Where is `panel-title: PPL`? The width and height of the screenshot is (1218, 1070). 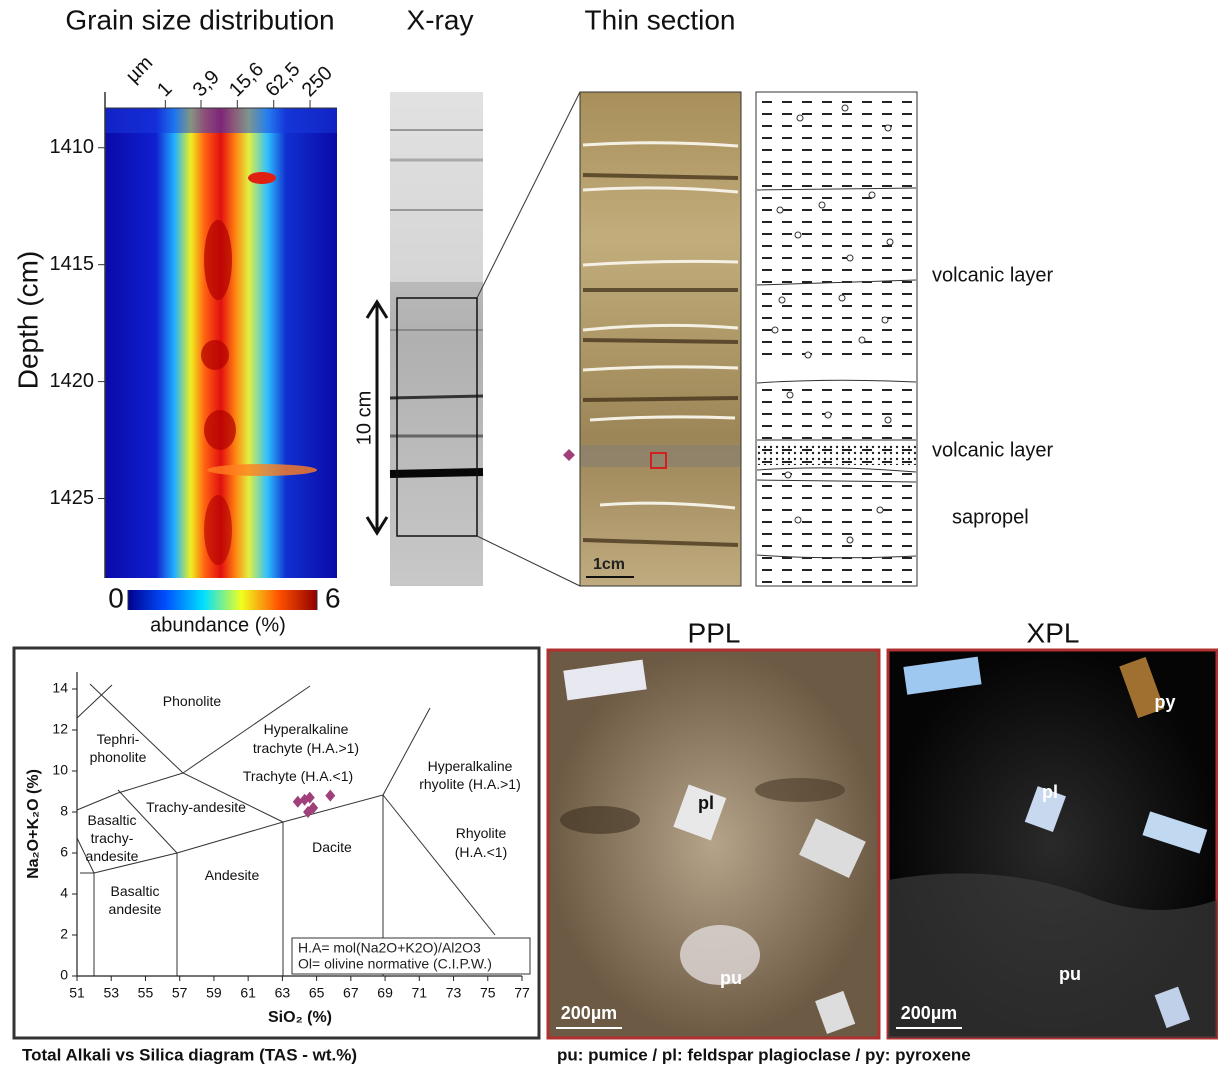
panel-title: PPL is located at coordinates (714, 632).